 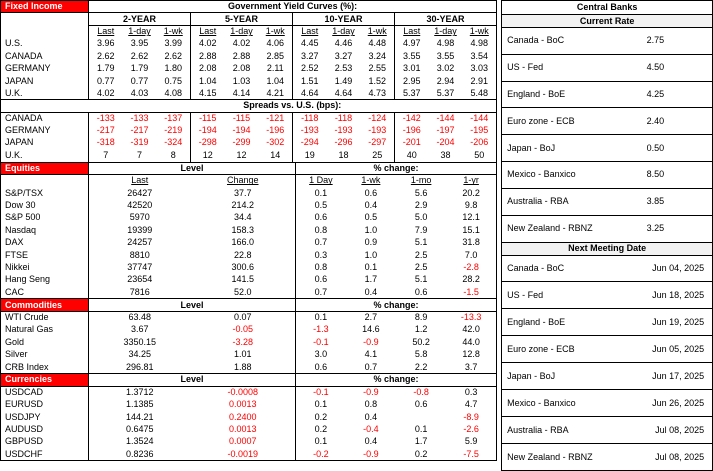 I want to click on value-cell: 0.6, so click(x=421, y=404).